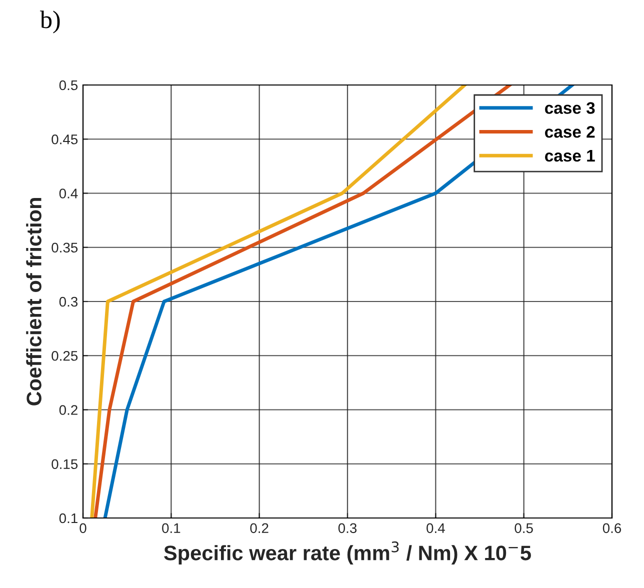  What do you see at coordinates (65, 139) in the screenshot?
I see `y-tick-label: 0.45` at bounding box center [65, 139].